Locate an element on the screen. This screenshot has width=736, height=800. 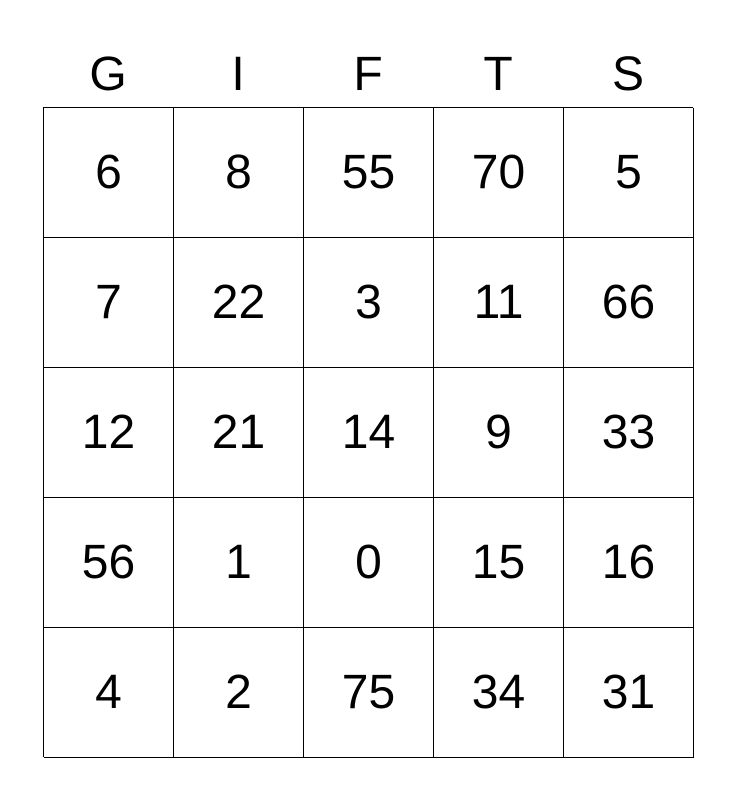
header-letter: I is located at coordinates (238, 74).